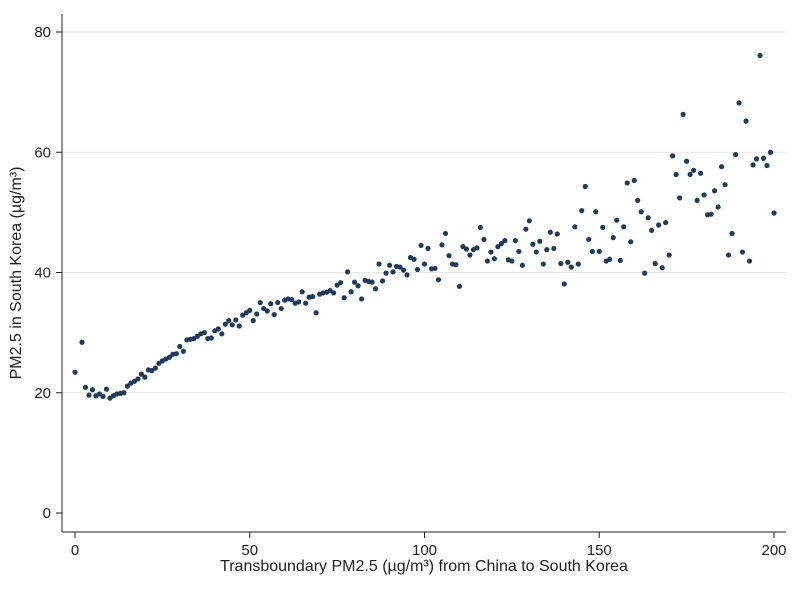  I want to click on y-tick-label: 80, so click(42, 32).